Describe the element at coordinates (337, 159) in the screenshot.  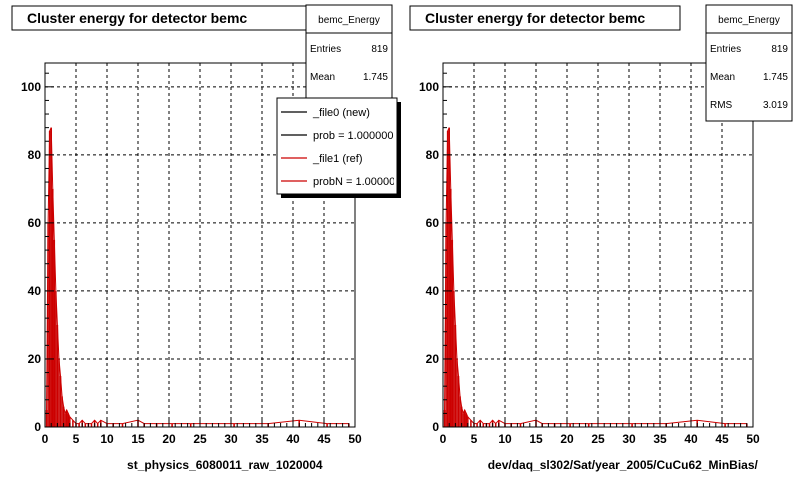
I see `legend-entry: _file1 (ref)` at that location.